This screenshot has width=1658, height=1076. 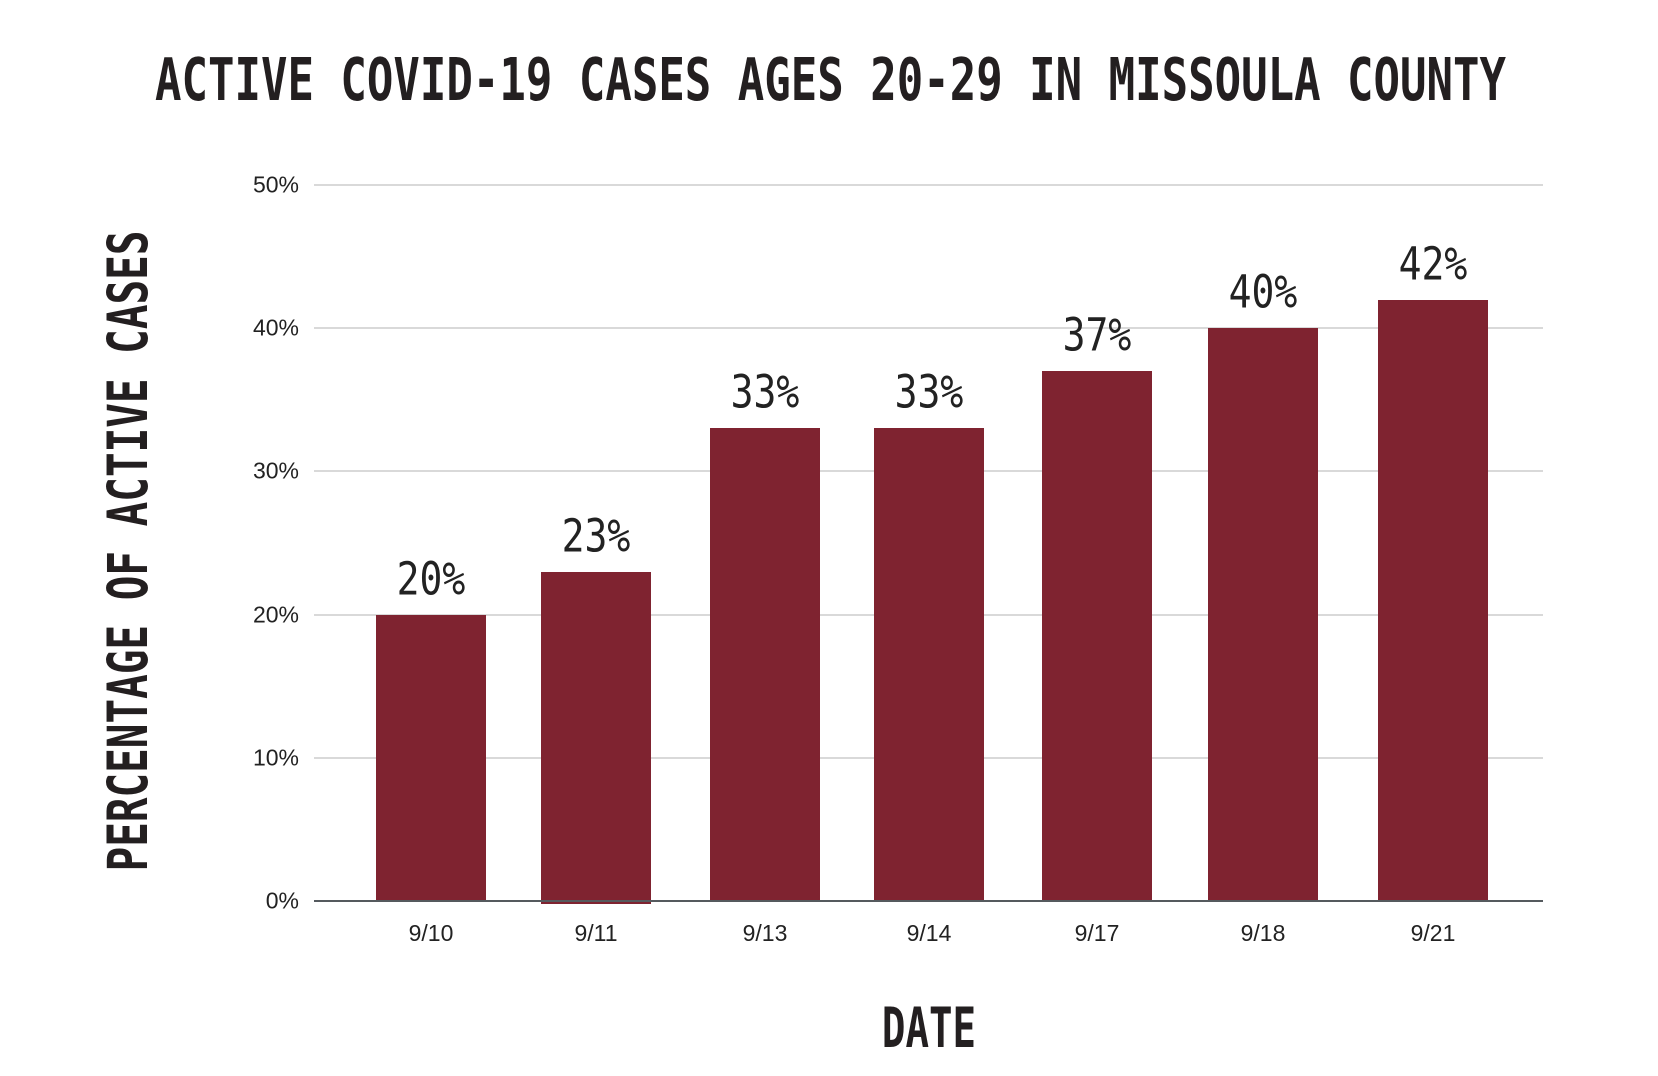 What do you see at coordinates (928, 901) in the screenshot?
I see `x-axis-line` at bounding box center [928, 901].